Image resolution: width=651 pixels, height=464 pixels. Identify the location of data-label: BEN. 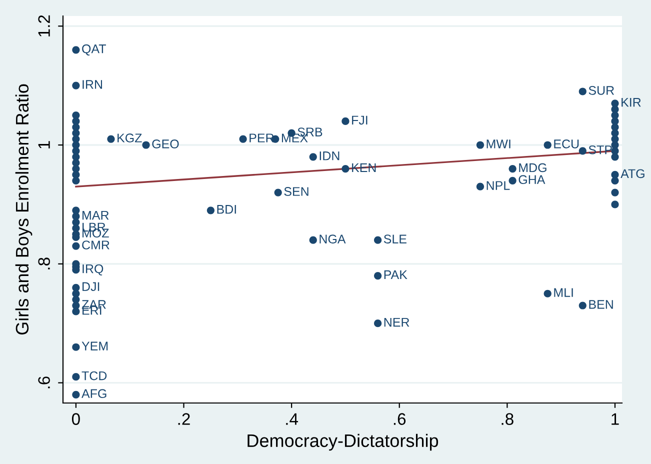
(601, 304).